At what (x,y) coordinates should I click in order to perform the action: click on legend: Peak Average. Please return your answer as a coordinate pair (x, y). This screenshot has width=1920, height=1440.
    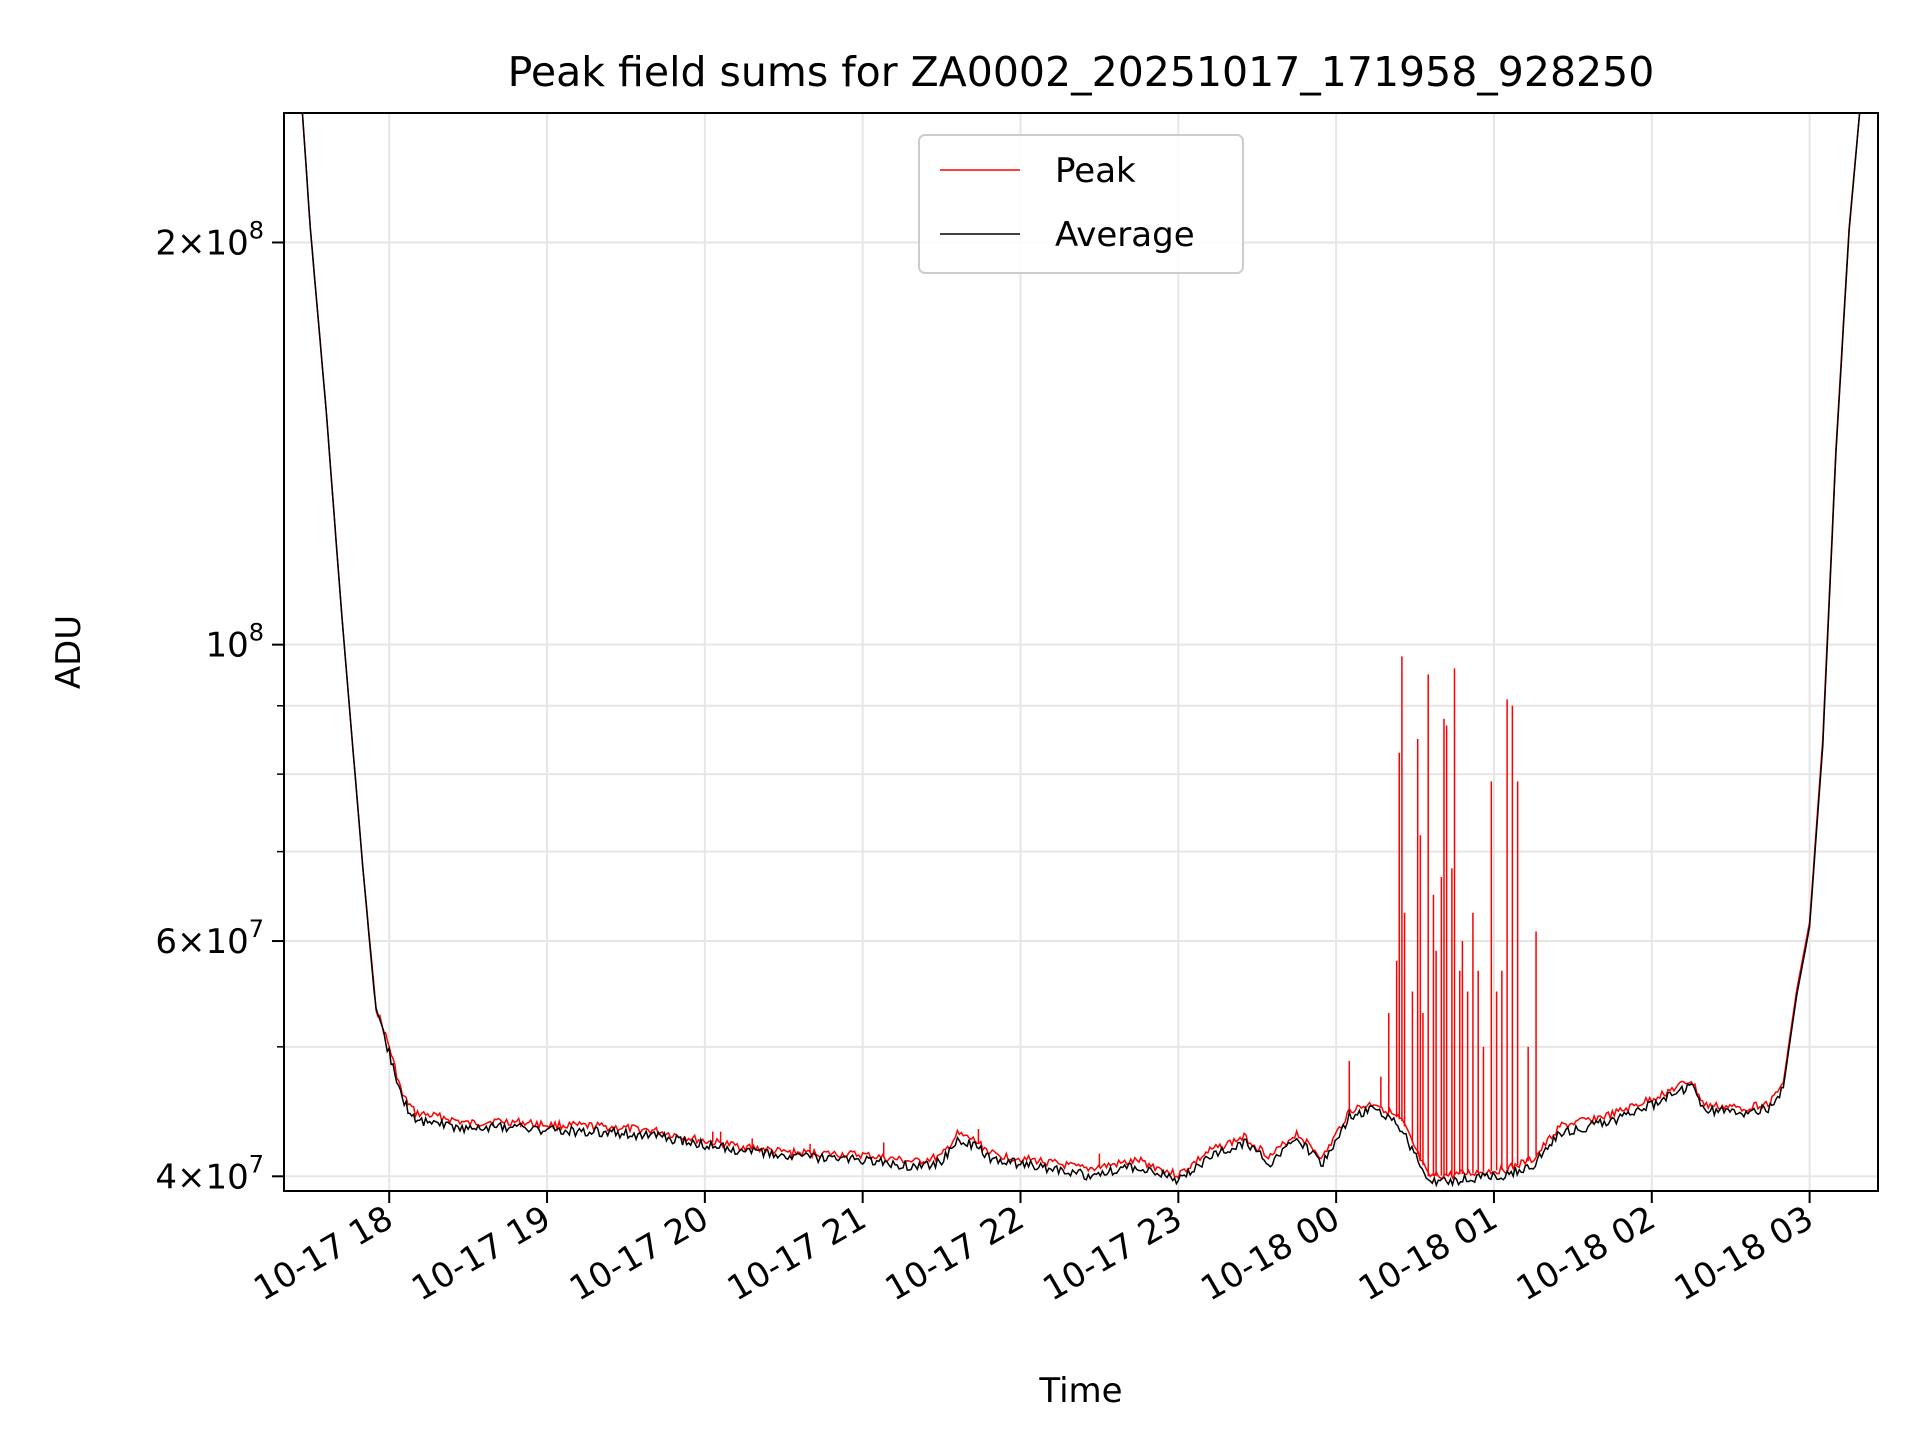
    Looking at the image, I should click on (1081, 204).